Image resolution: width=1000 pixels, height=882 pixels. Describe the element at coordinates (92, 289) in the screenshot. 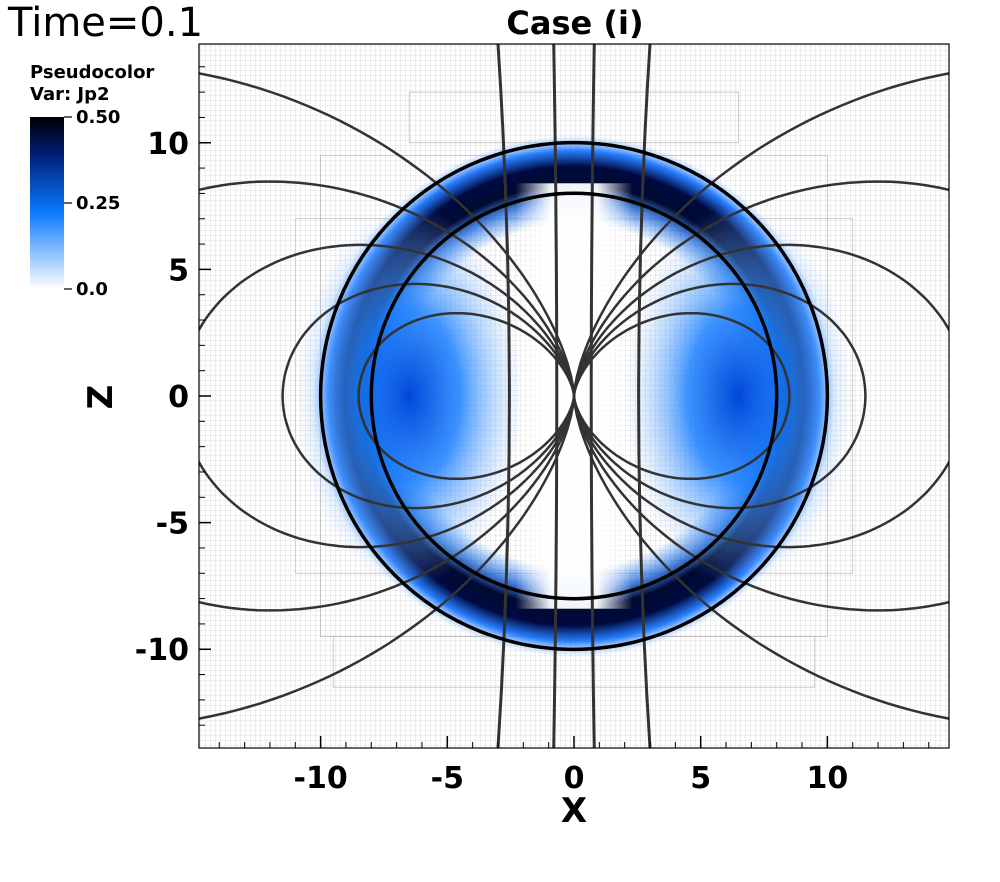

I see `colorbar-tick-label: 0.0` at that location.